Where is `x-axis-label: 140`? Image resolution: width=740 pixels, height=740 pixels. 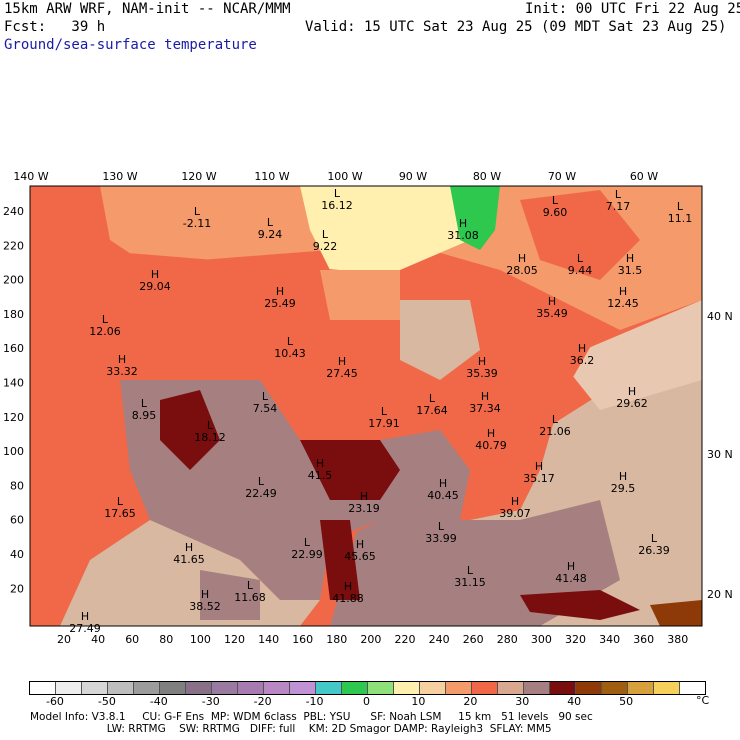
x-axis-label: 140 is located at coordinates (268, 639).